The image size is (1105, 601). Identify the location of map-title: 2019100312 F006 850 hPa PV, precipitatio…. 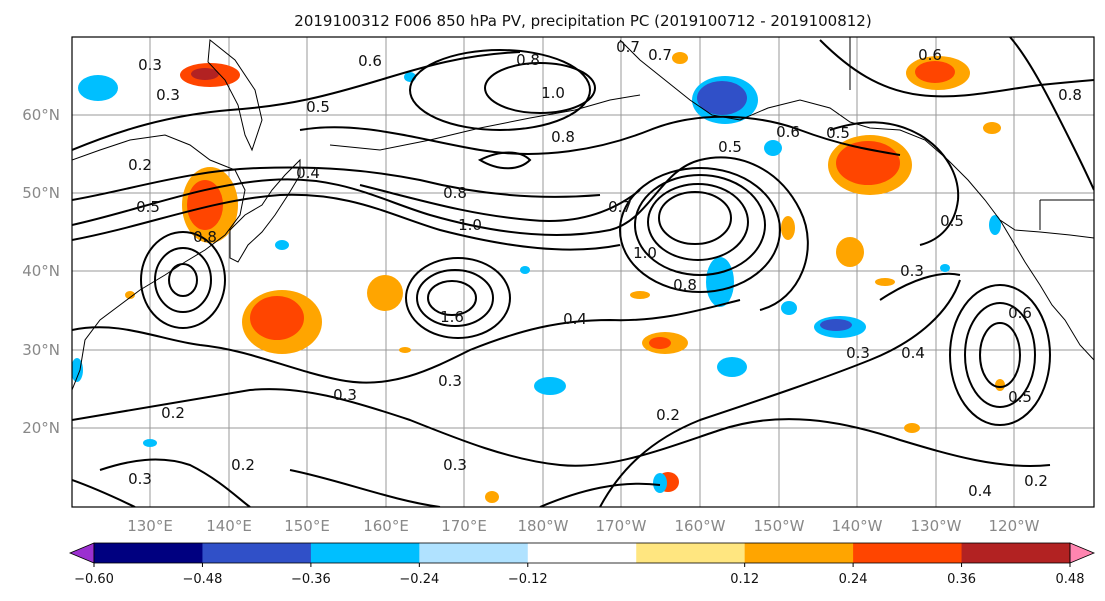
(582, 21).